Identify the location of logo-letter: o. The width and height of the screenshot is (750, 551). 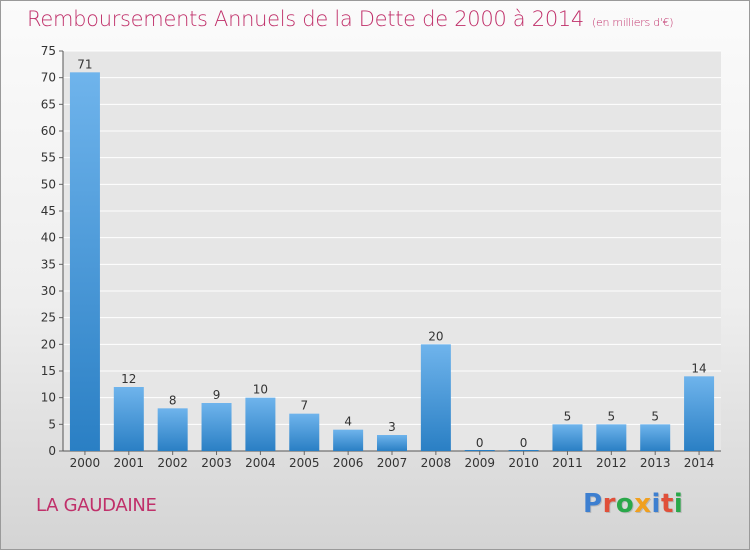
(625, 504).